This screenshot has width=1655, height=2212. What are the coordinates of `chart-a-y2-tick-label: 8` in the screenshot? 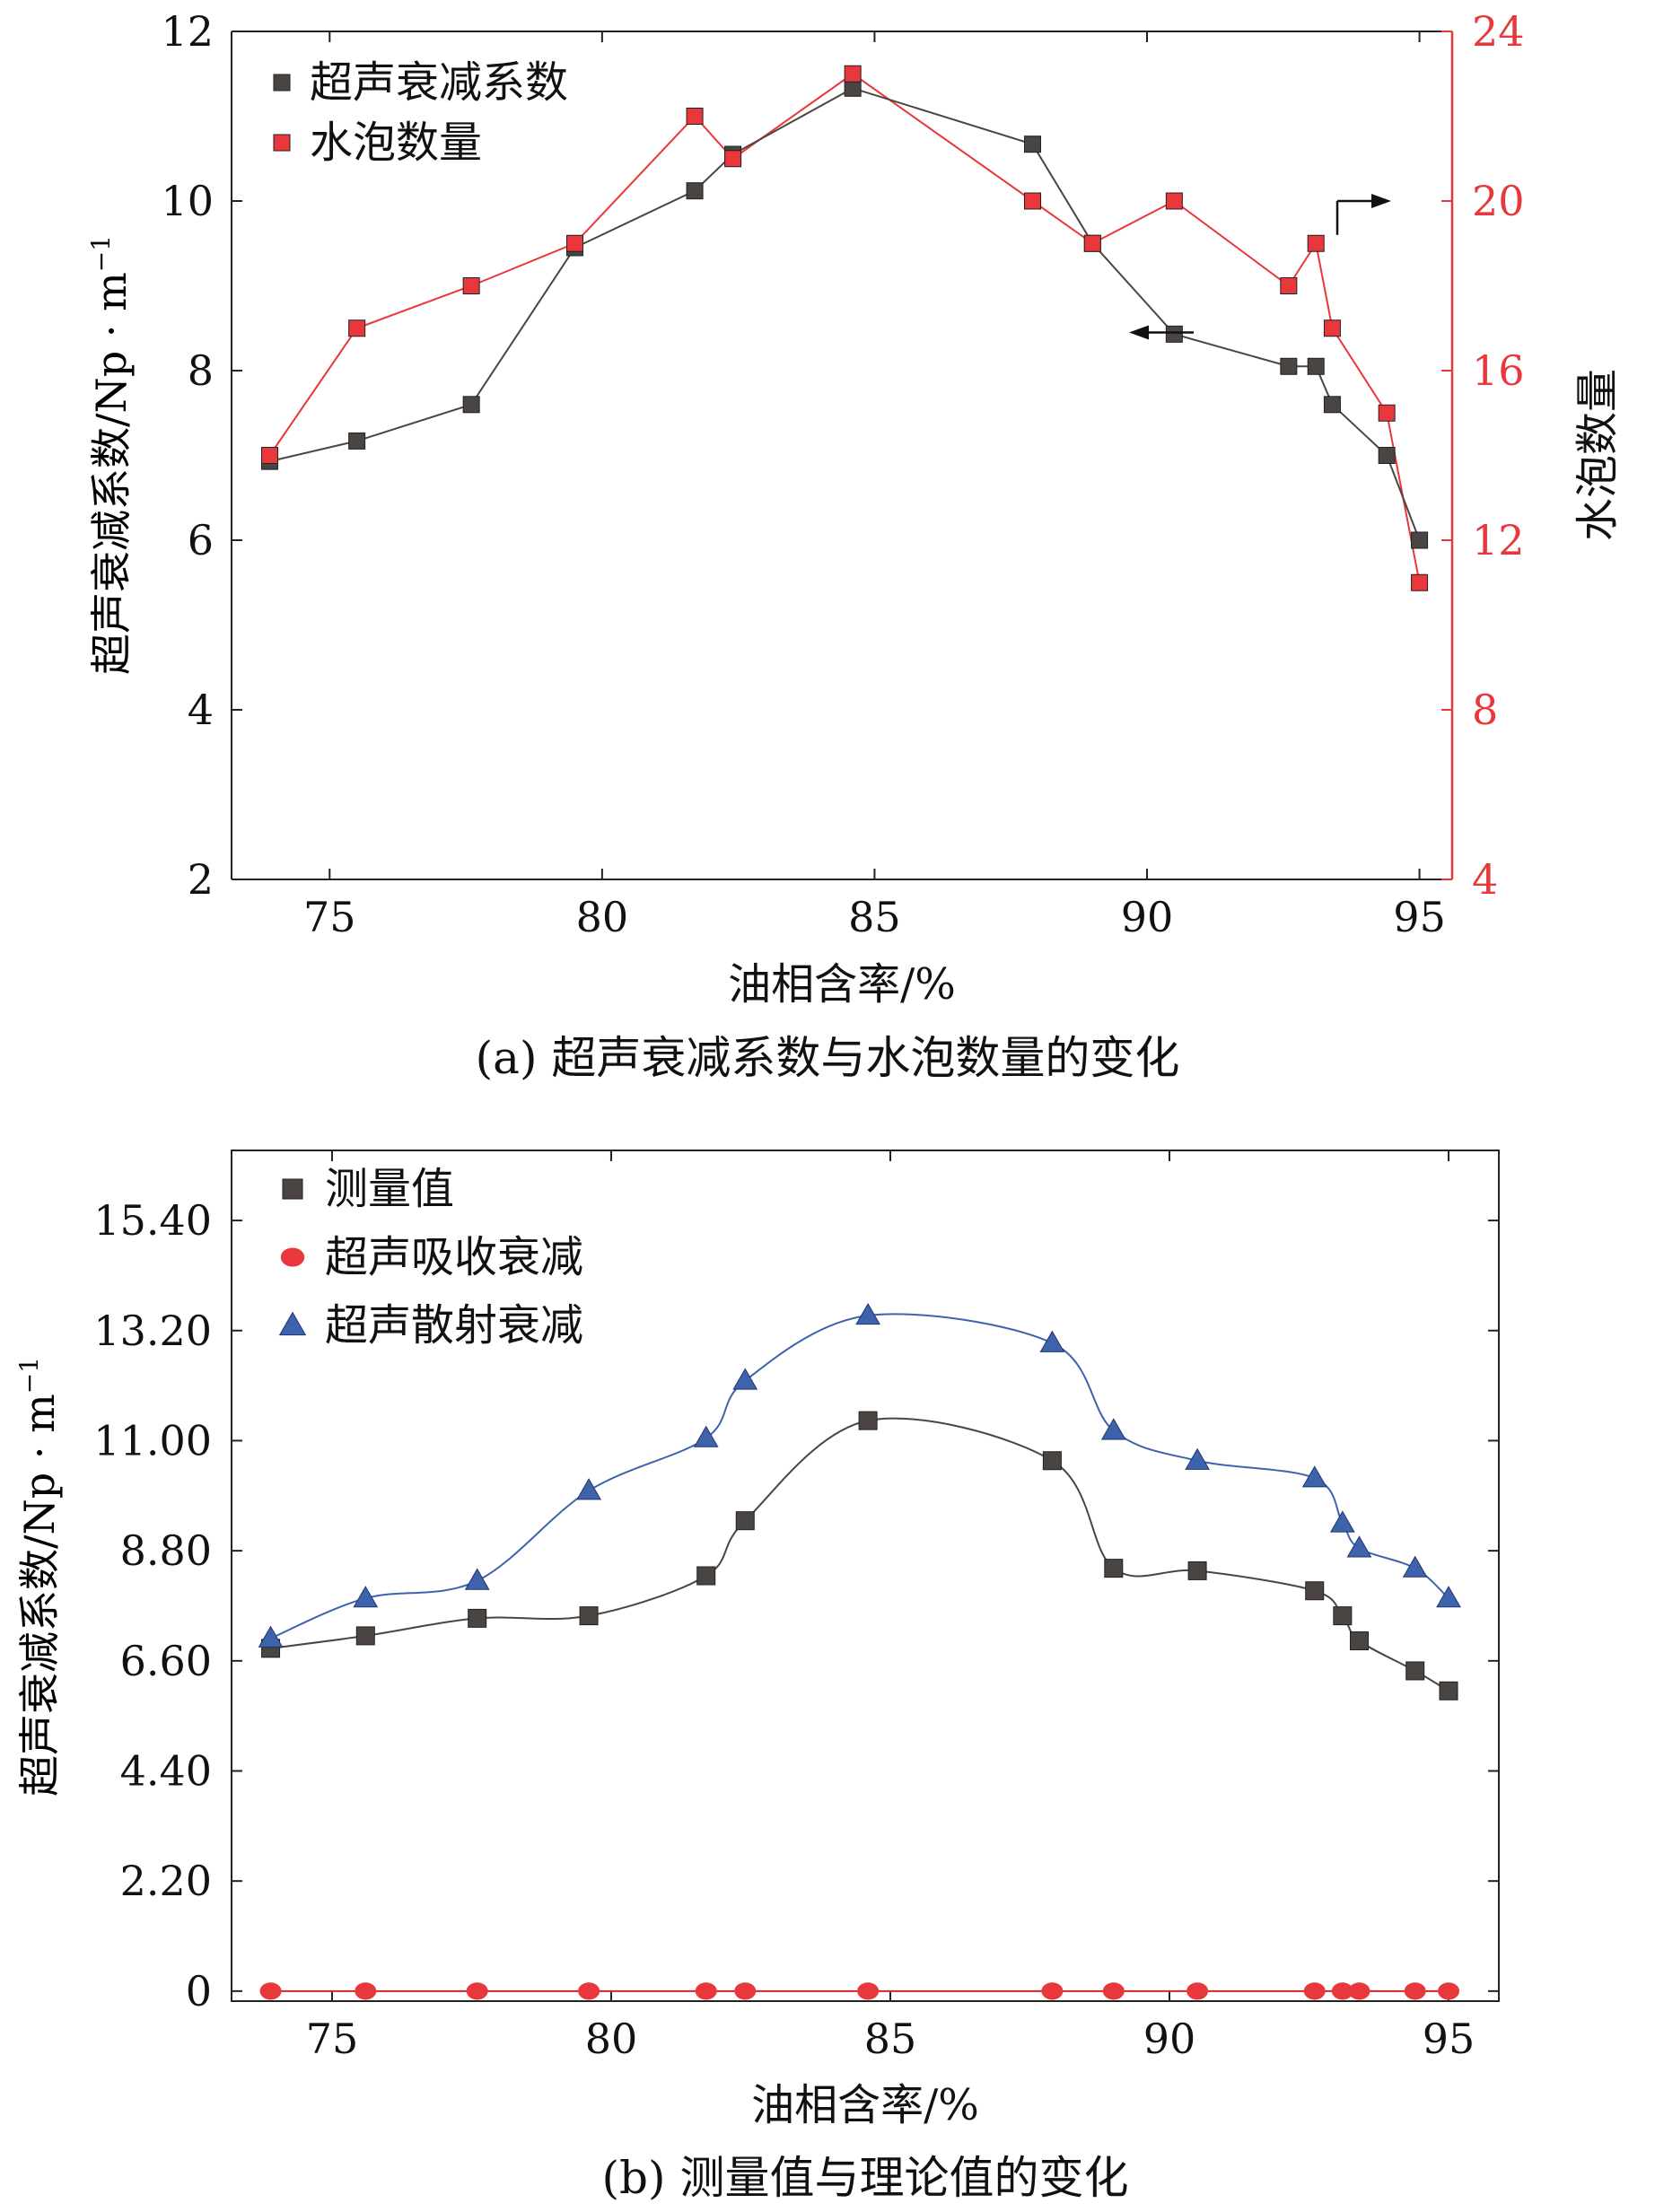 It's located at (1485, 710).